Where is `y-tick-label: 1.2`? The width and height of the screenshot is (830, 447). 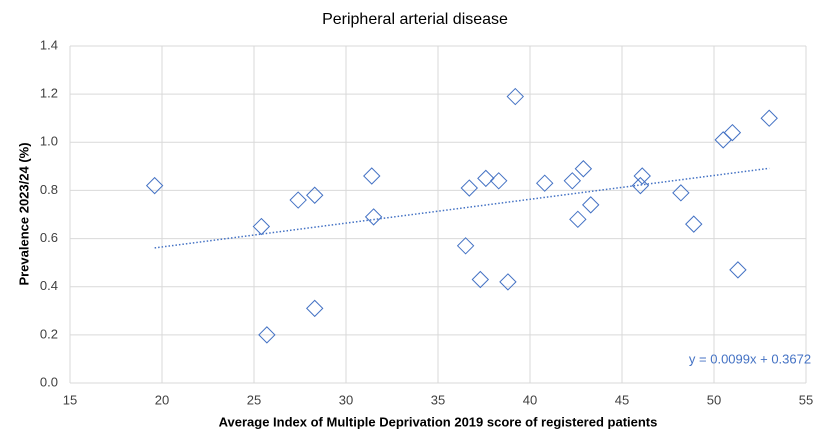
y-tick-label: 1.2 is located at coordinates (49, 93).